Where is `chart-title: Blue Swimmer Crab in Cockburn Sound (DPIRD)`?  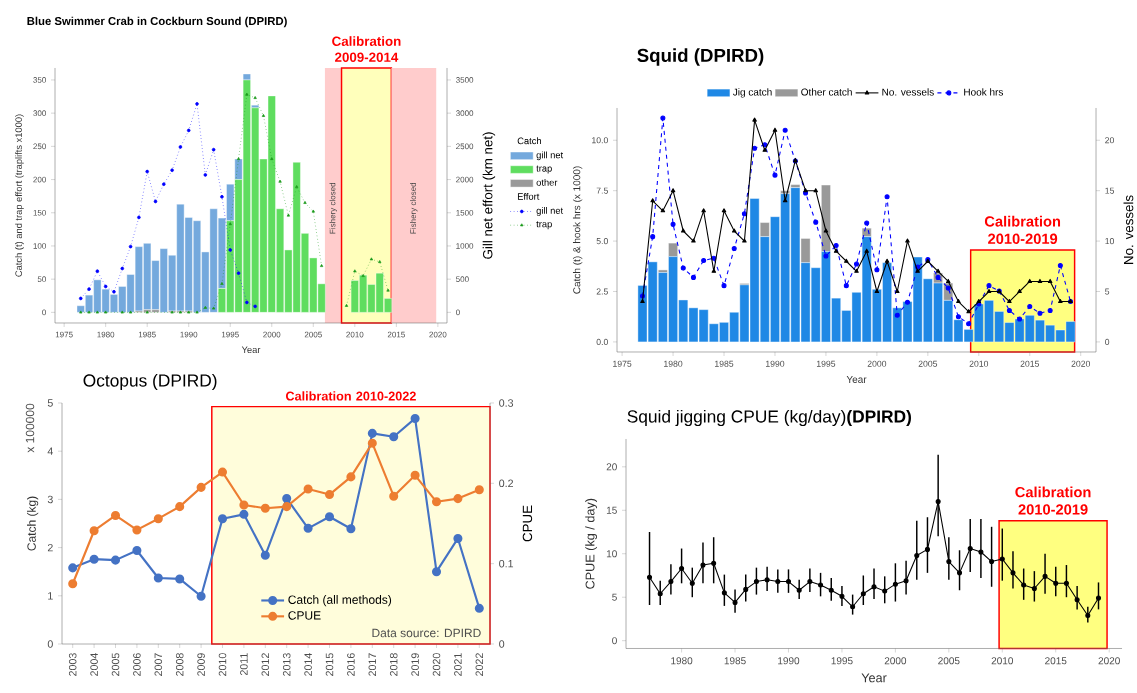
chart-title: Blue Swimmer Crab in Cockburn Sound (DPIRD) is located at coordinates (157, 22).